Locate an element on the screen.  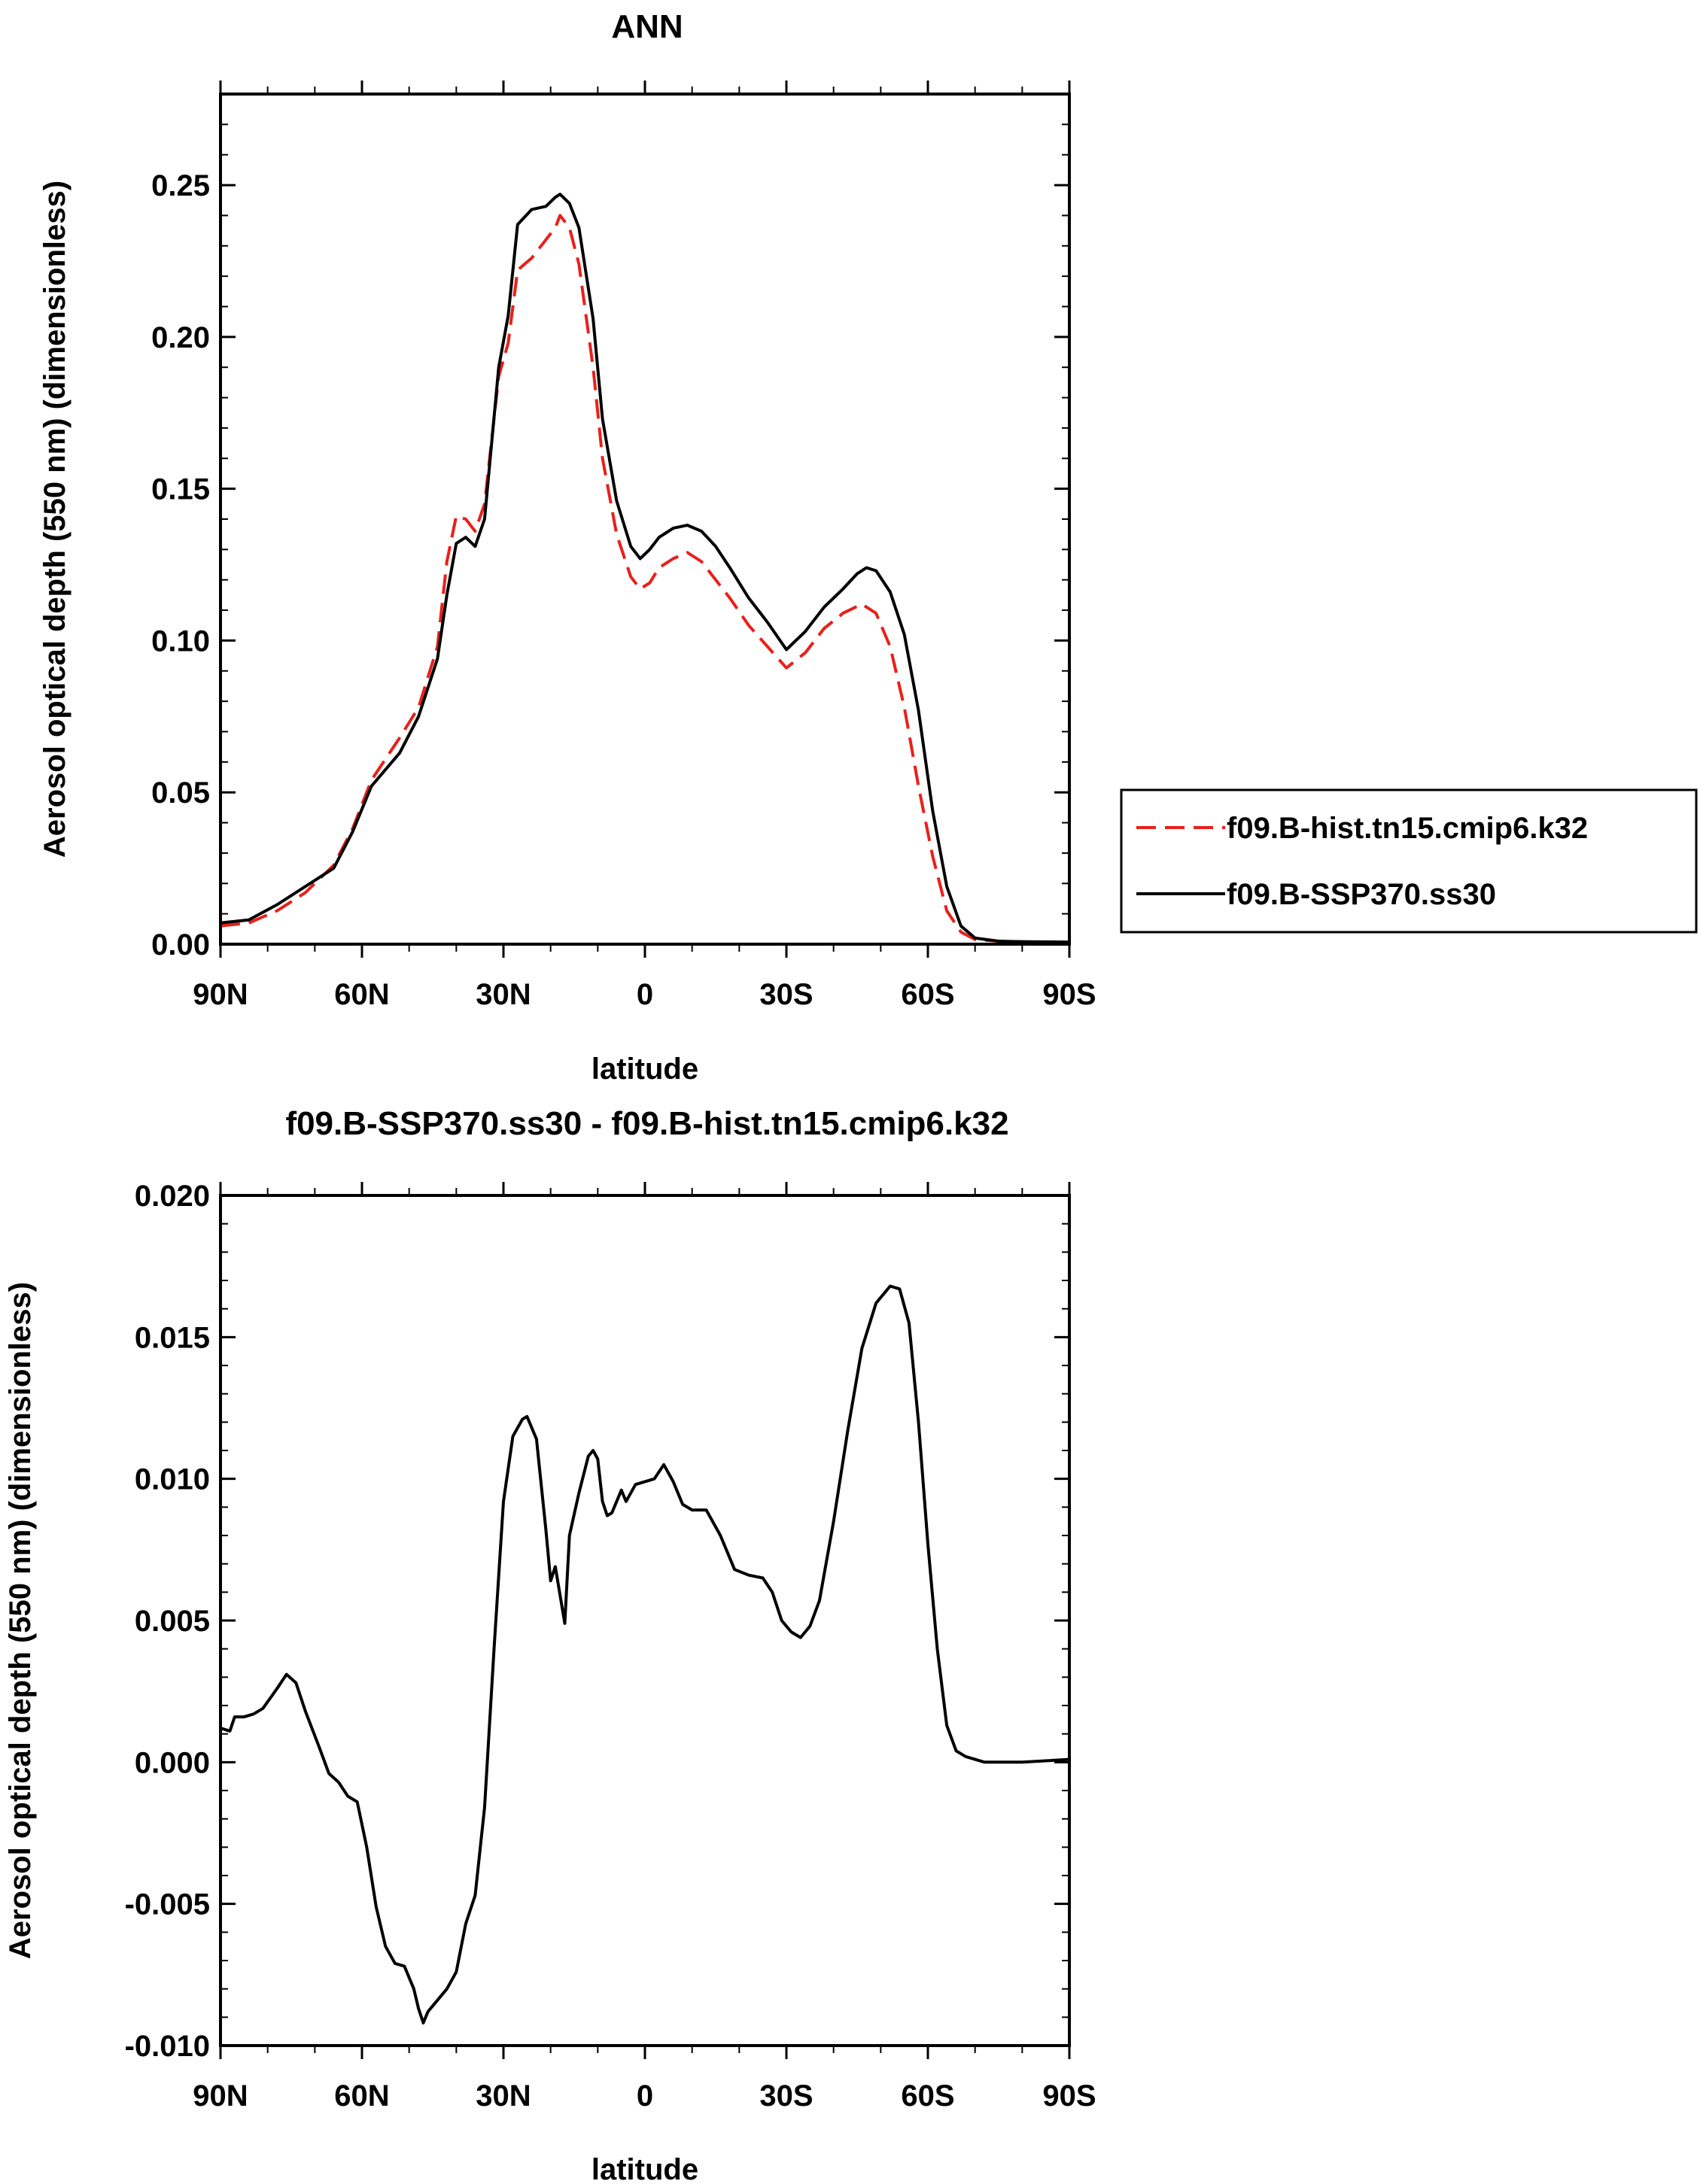
y-tick-label: 0.010 is located at coordinates (172, 1479).